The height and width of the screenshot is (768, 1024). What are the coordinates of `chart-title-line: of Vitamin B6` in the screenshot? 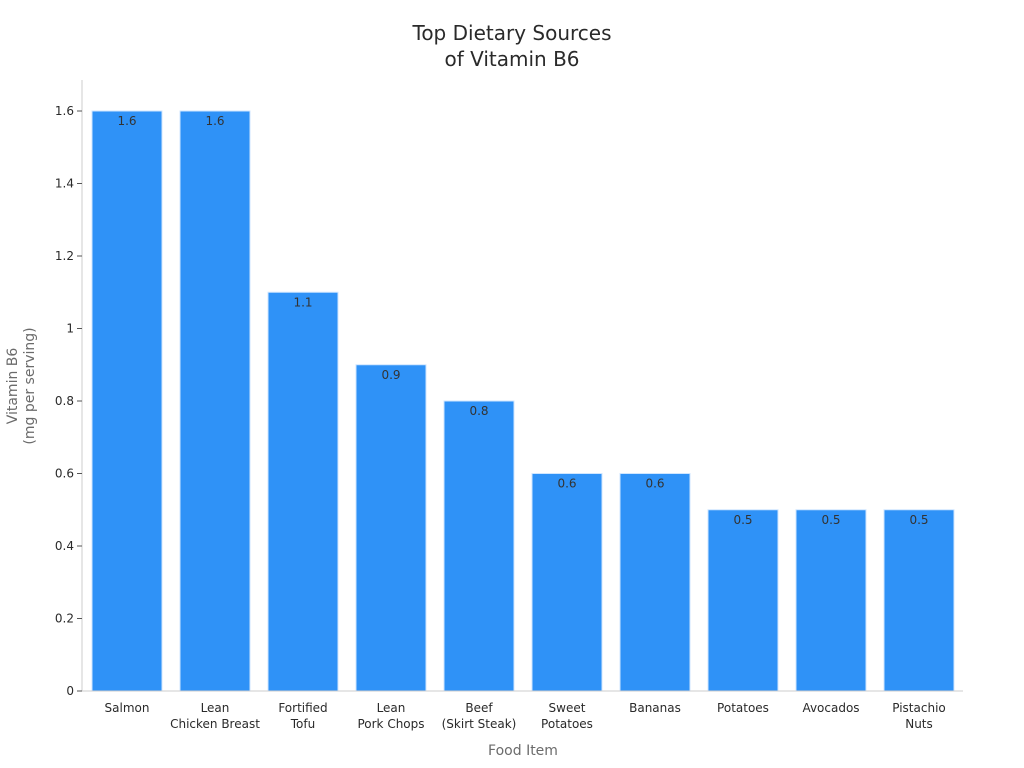 It's located at (511, 59).